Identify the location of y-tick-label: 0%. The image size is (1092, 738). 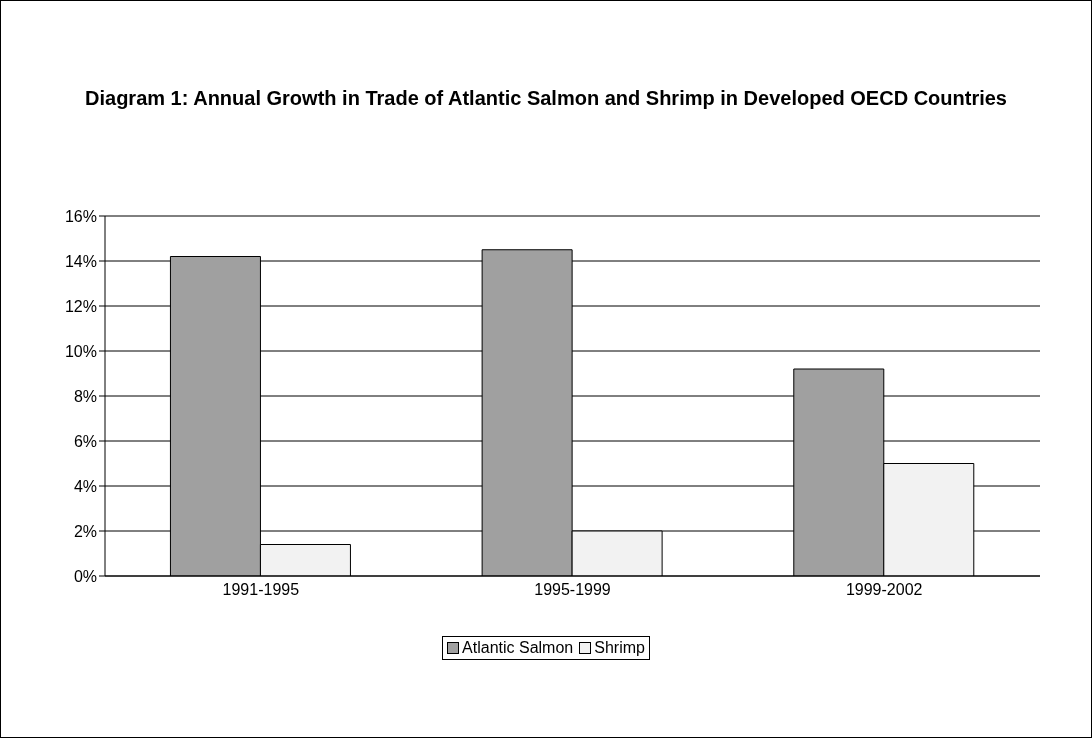
(85, 576).